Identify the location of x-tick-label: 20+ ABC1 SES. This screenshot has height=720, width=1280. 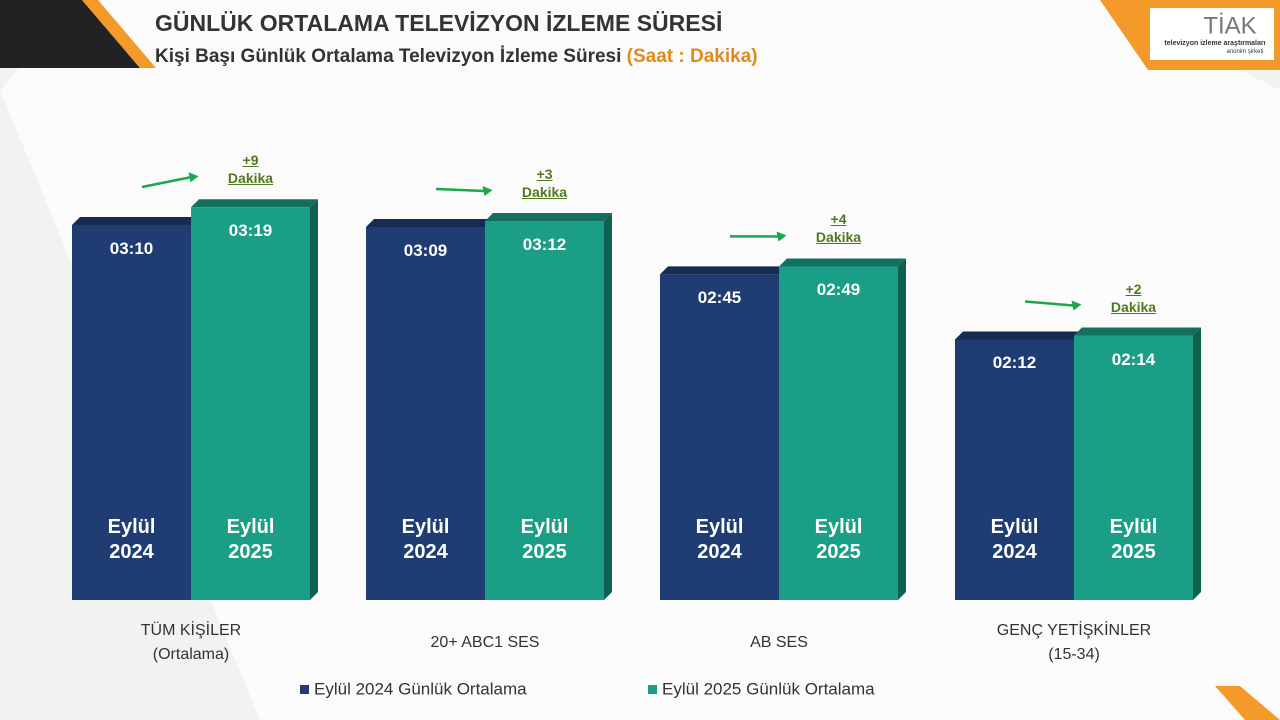
(485, 642).